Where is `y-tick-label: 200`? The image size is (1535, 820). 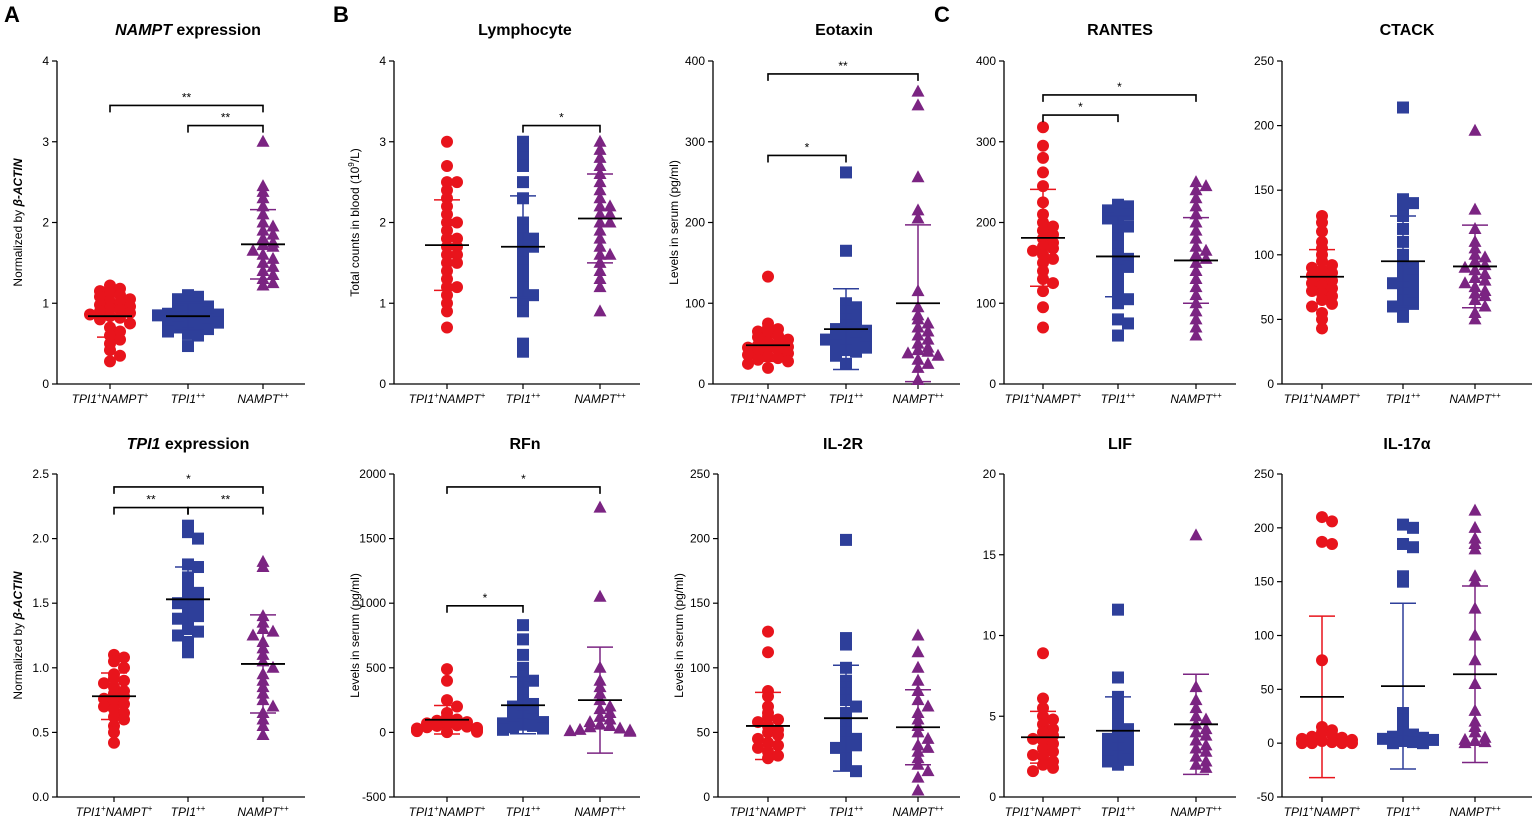
y-tick-label: 200 is located at coordinates (700, 539).